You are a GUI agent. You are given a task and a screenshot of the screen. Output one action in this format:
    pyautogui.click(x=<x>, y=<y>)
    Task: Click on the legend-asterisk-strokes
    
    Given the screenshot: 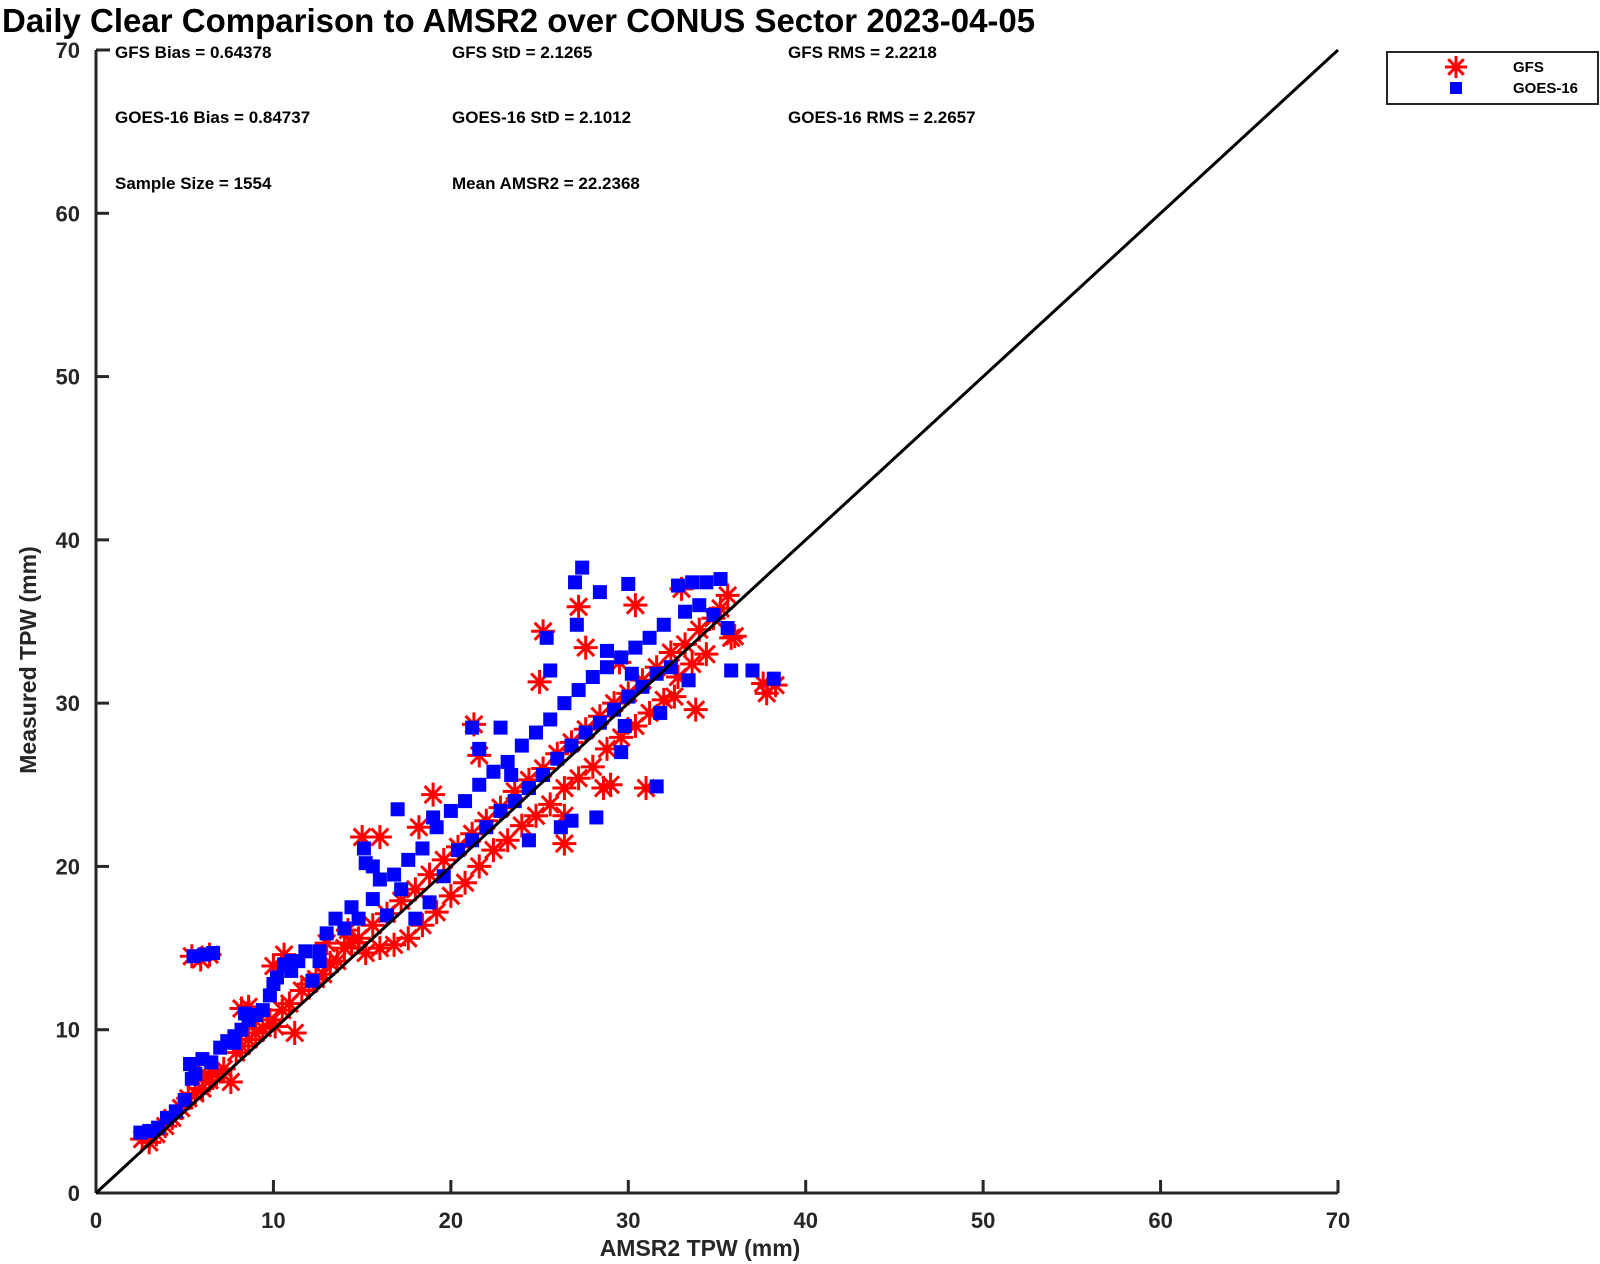 What is the action you would take?
    pyautogui.click(x=1456, y=67)
    